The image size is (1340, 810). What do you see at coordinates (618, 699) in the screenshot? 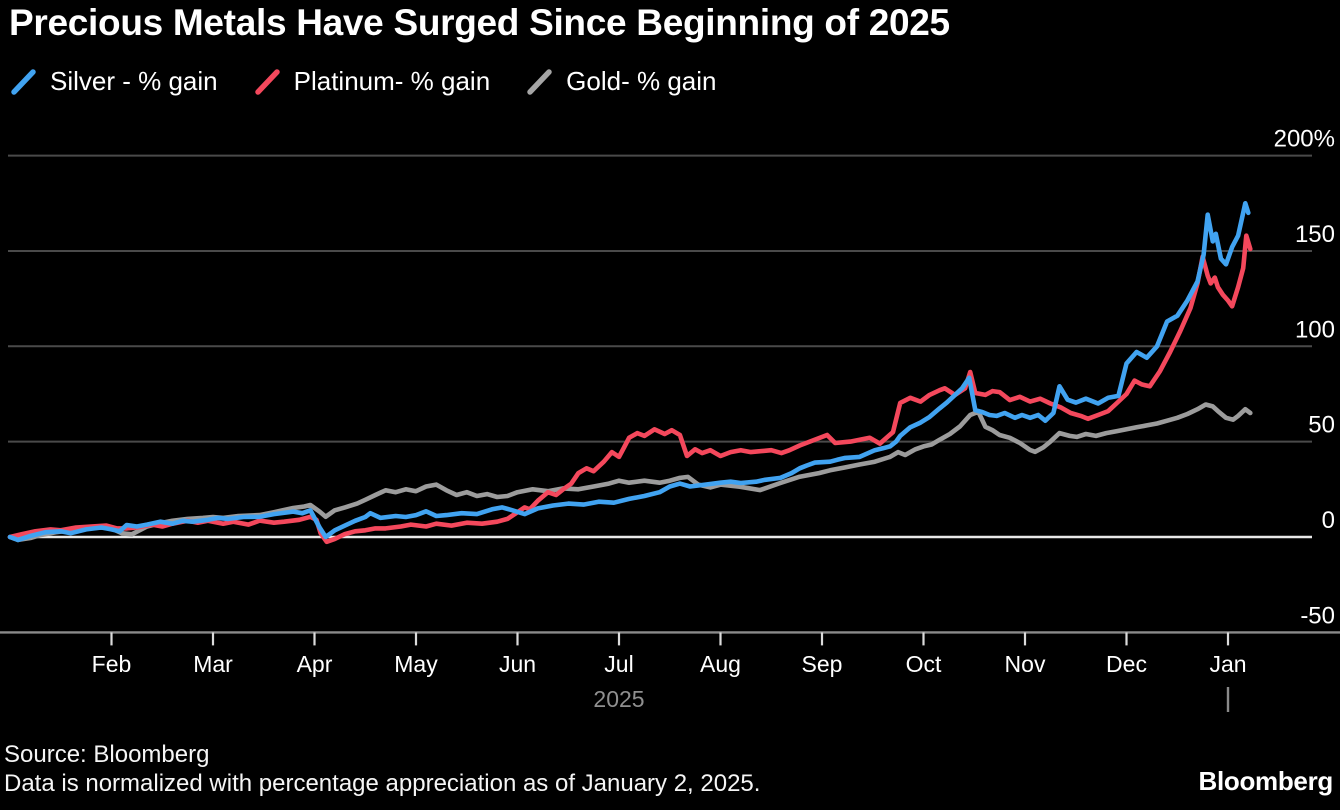
I see `year-label: 2025` at bounding box center [618, 699].